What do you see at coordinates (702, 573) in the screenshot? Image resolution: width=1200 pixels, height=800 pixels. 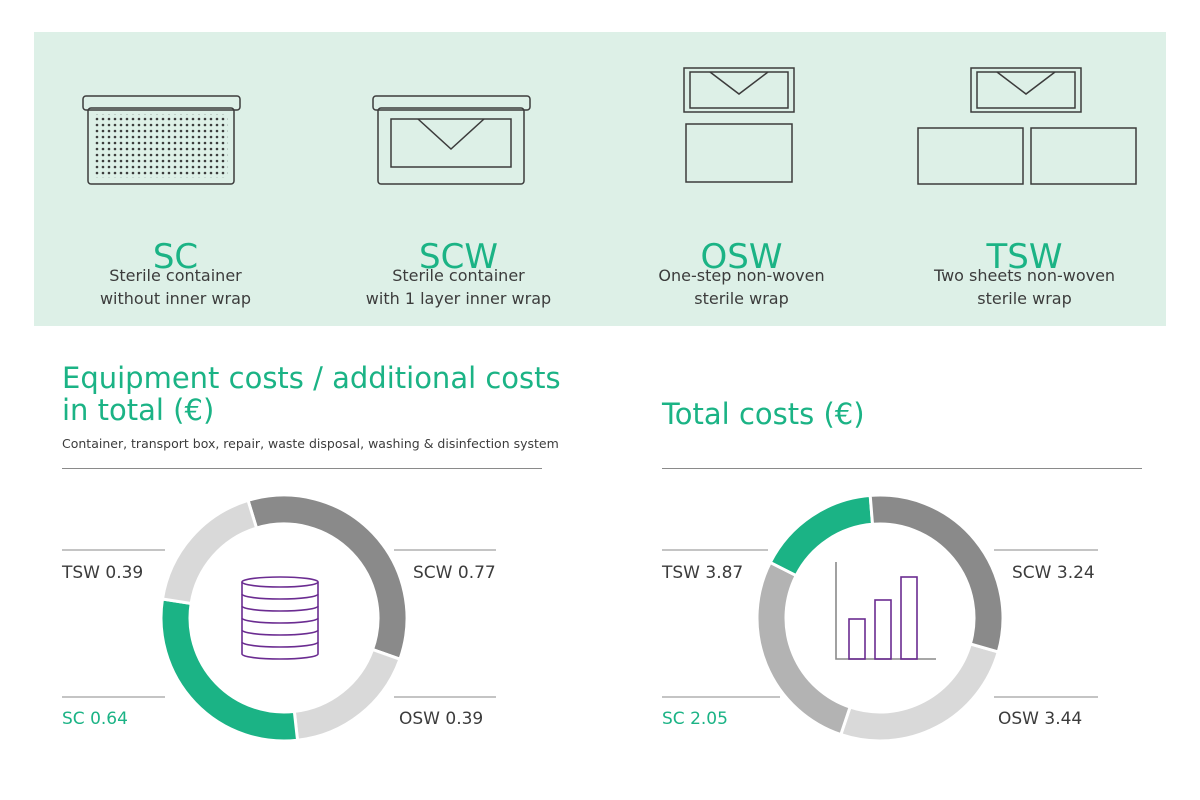 I see `label-tsw: TSW 3.87` at bounding box center [702, 573].